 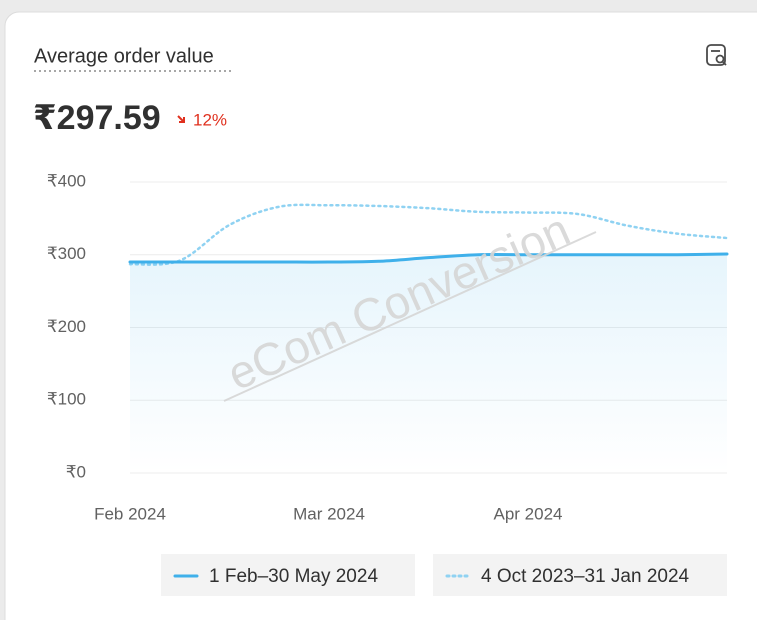 What do you see at coordinates (66, 399) in the screenshot?
I see `y-tick-label: ₹100` at bounding box center [66, 399].